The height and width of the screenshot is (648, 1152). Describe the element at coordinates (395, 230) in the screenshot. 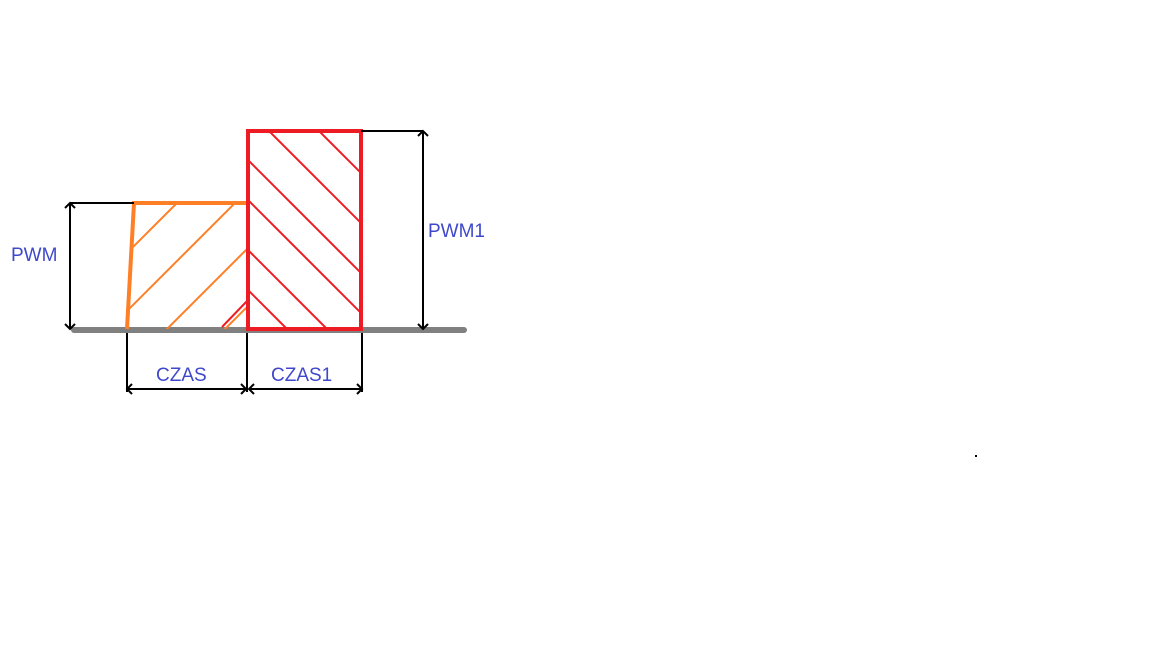

I see `pwm1-dimension` at that location.